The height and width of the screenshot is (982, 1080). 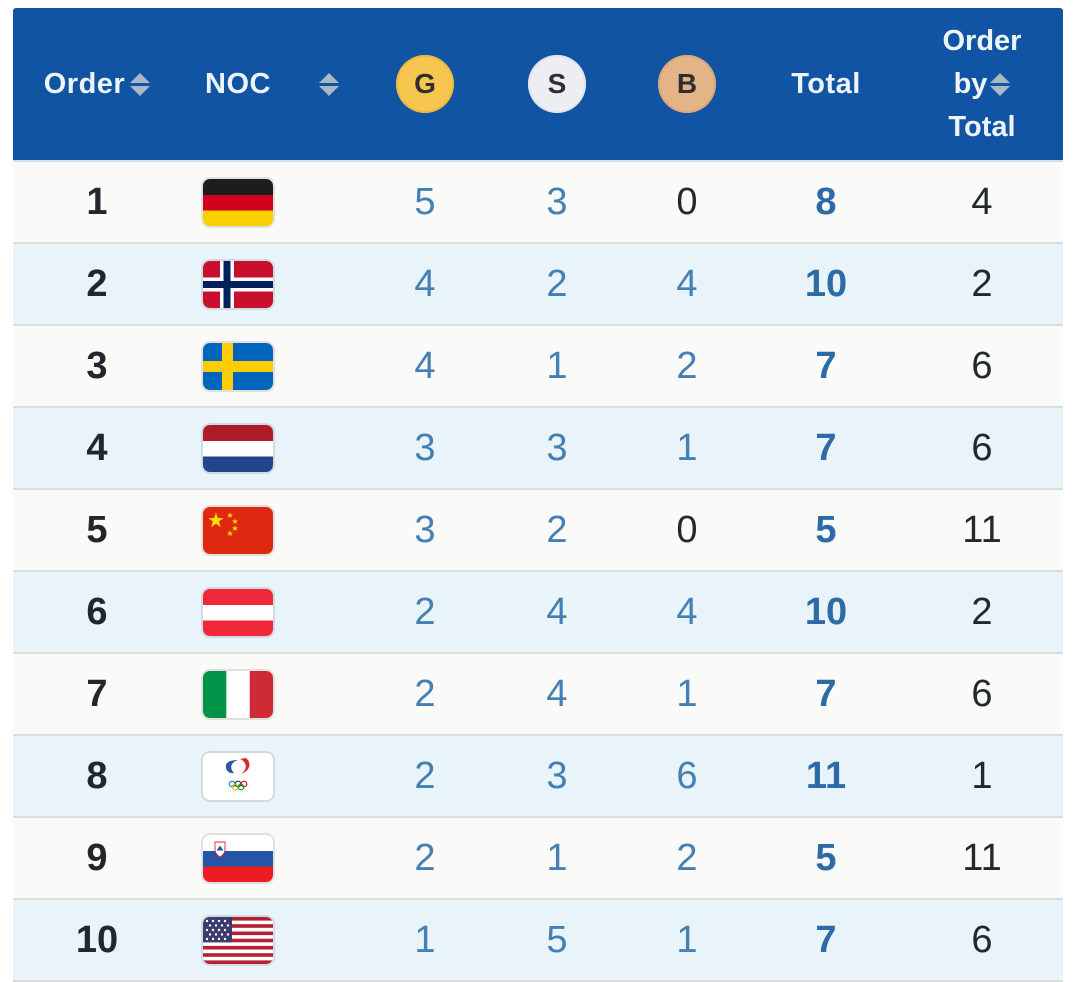 I want to click on silver-column-header: S, so click(x=557, y=84).